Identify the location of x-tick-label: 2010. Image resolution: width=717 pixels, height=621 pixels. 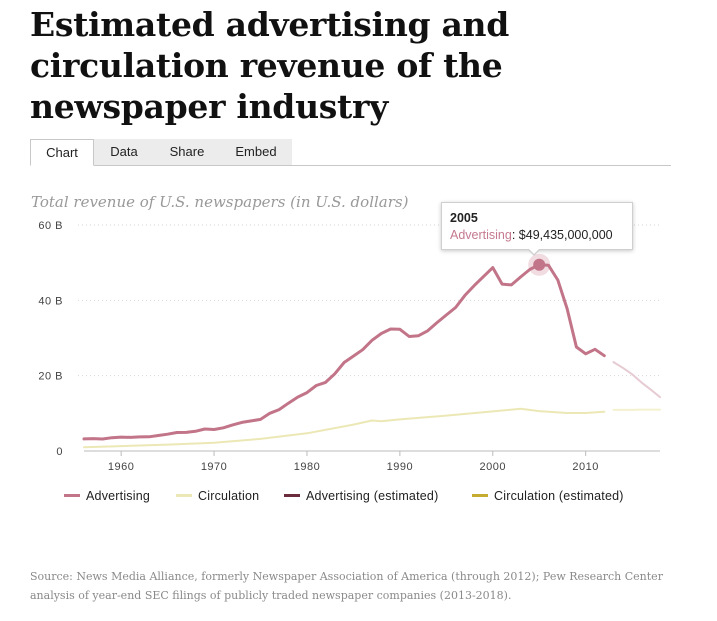
(585, 467).